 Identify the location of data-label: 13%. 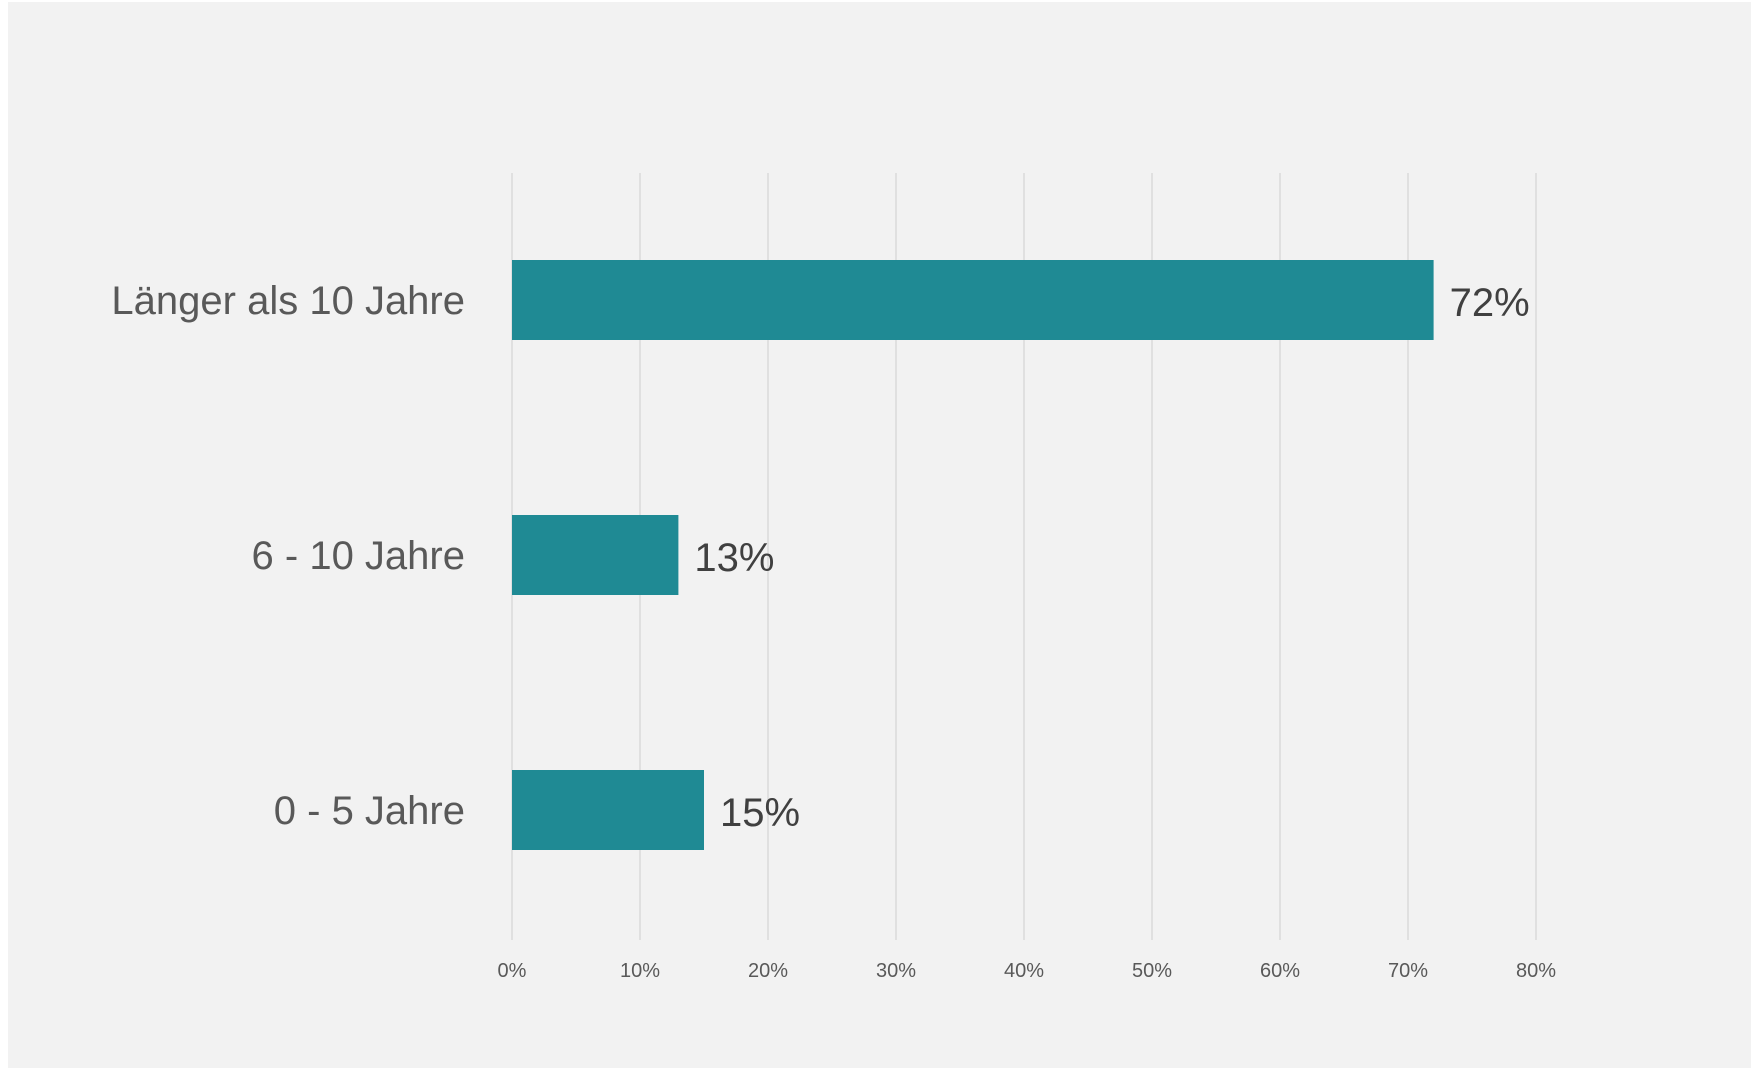
(734, 558).